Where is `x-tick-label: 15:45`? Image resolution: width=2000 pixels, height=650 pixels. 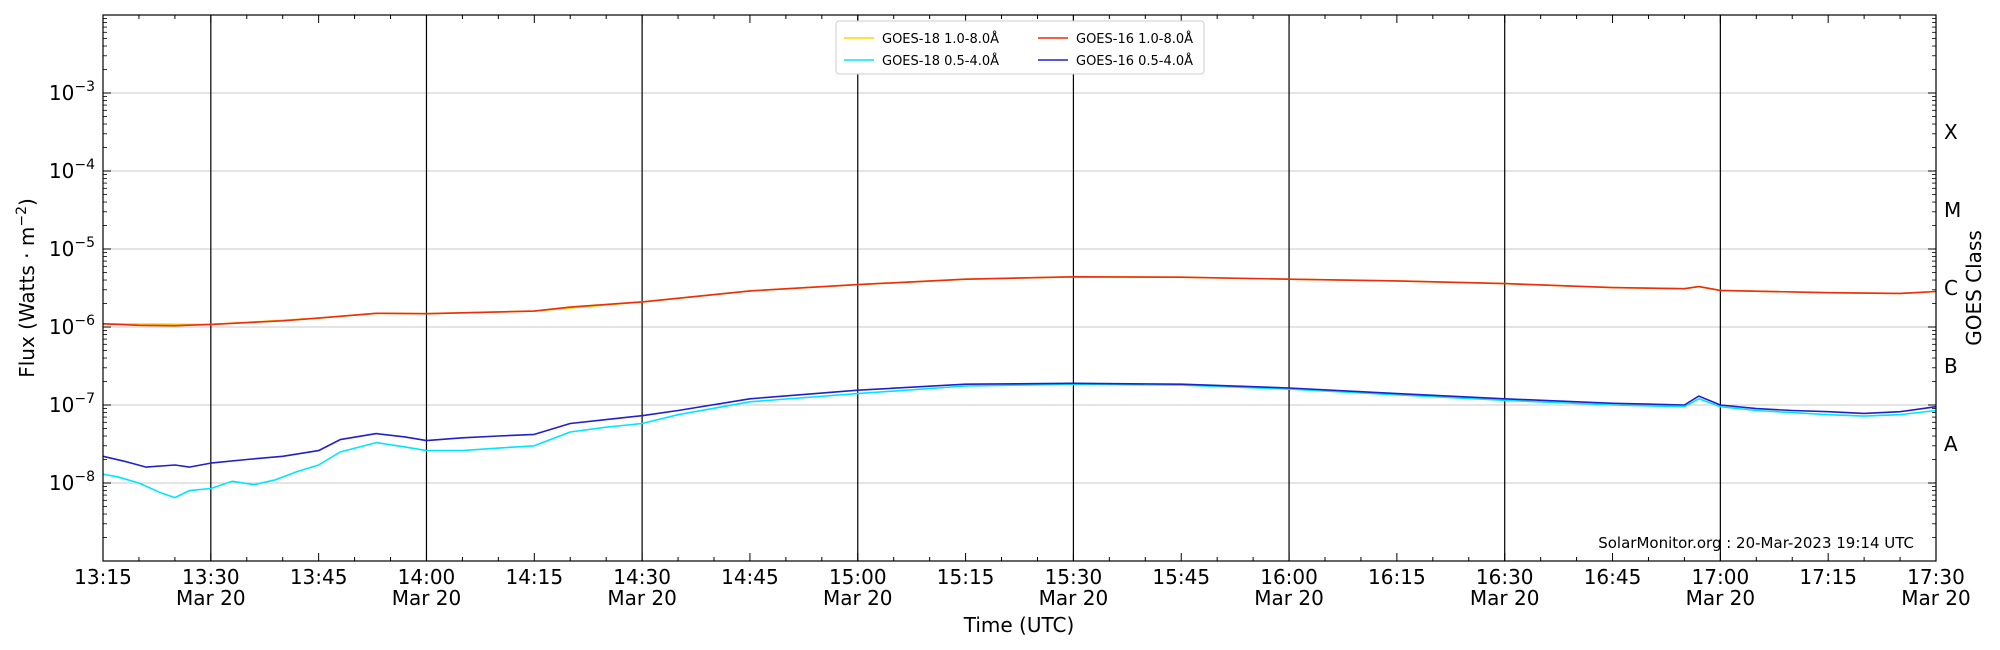 x-tick-label: 15:45 is located at coordinates (1181, 577).